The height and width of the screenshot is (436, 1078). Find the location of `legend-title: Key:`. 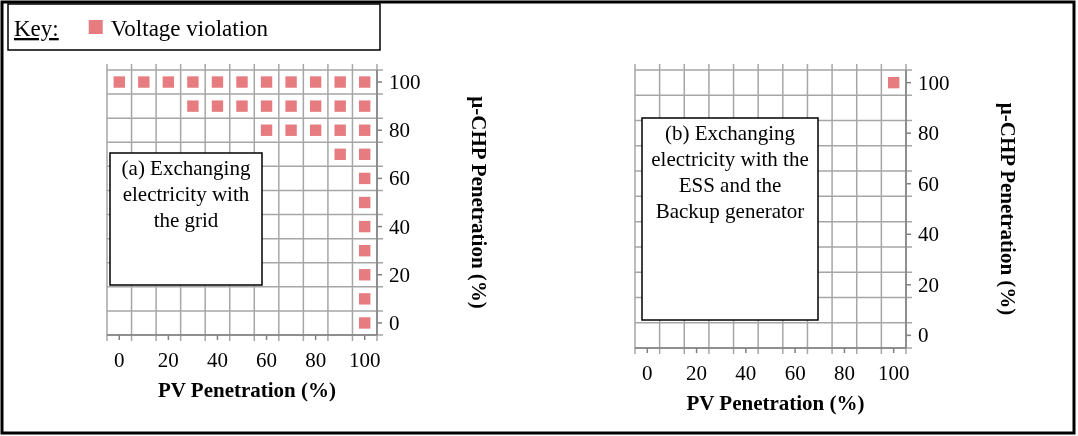

legend-title: Key: is located at coordinates (36, 28).